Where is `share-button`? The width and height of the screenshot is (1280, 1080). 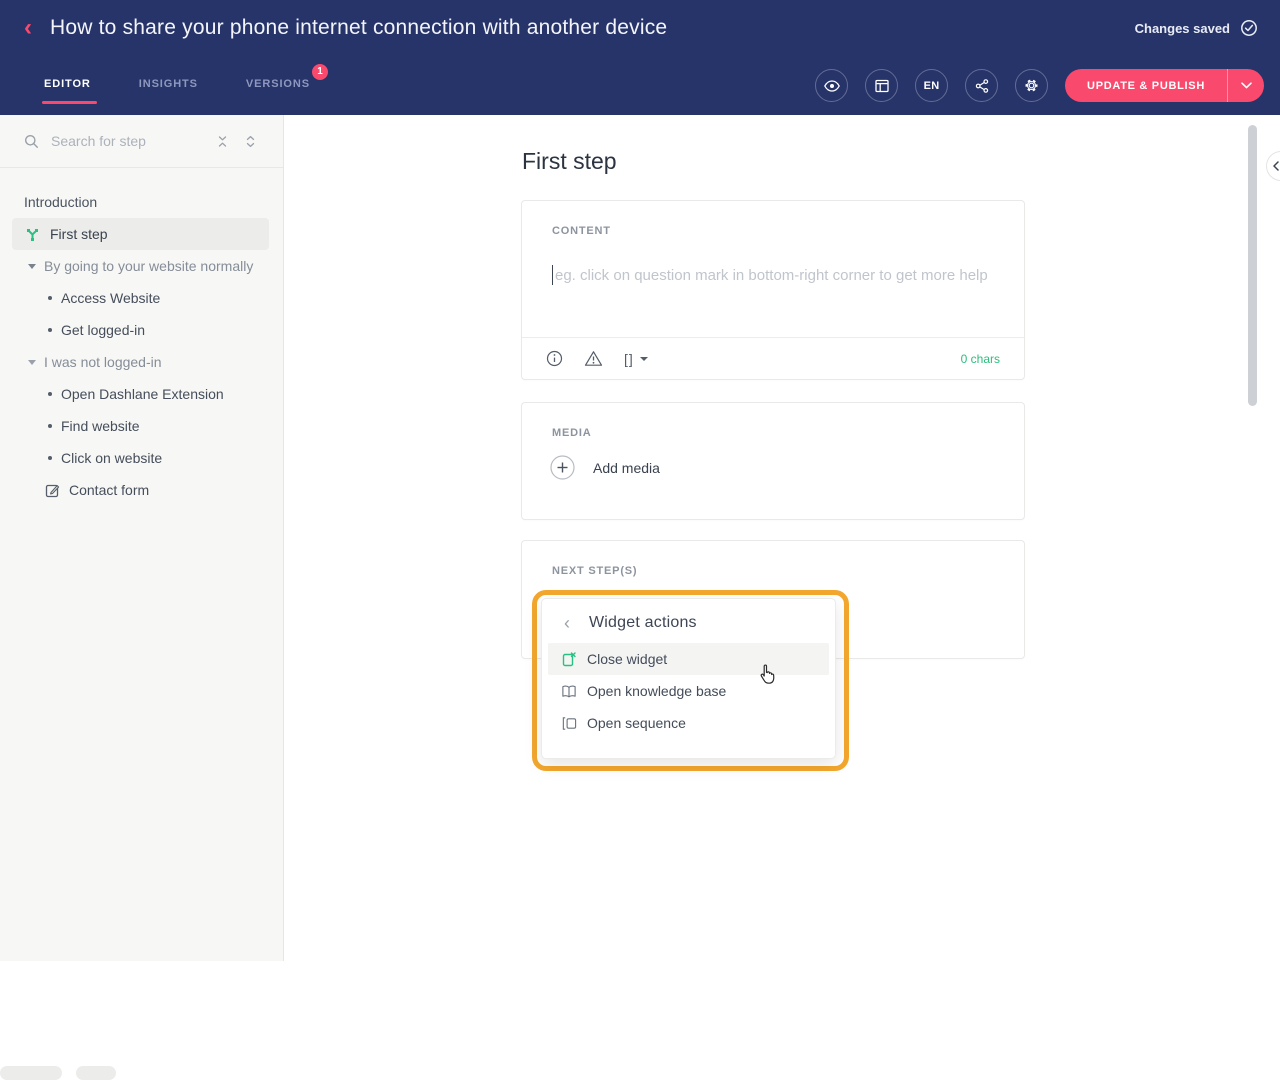 share-button is located at coordinates (982, 85).